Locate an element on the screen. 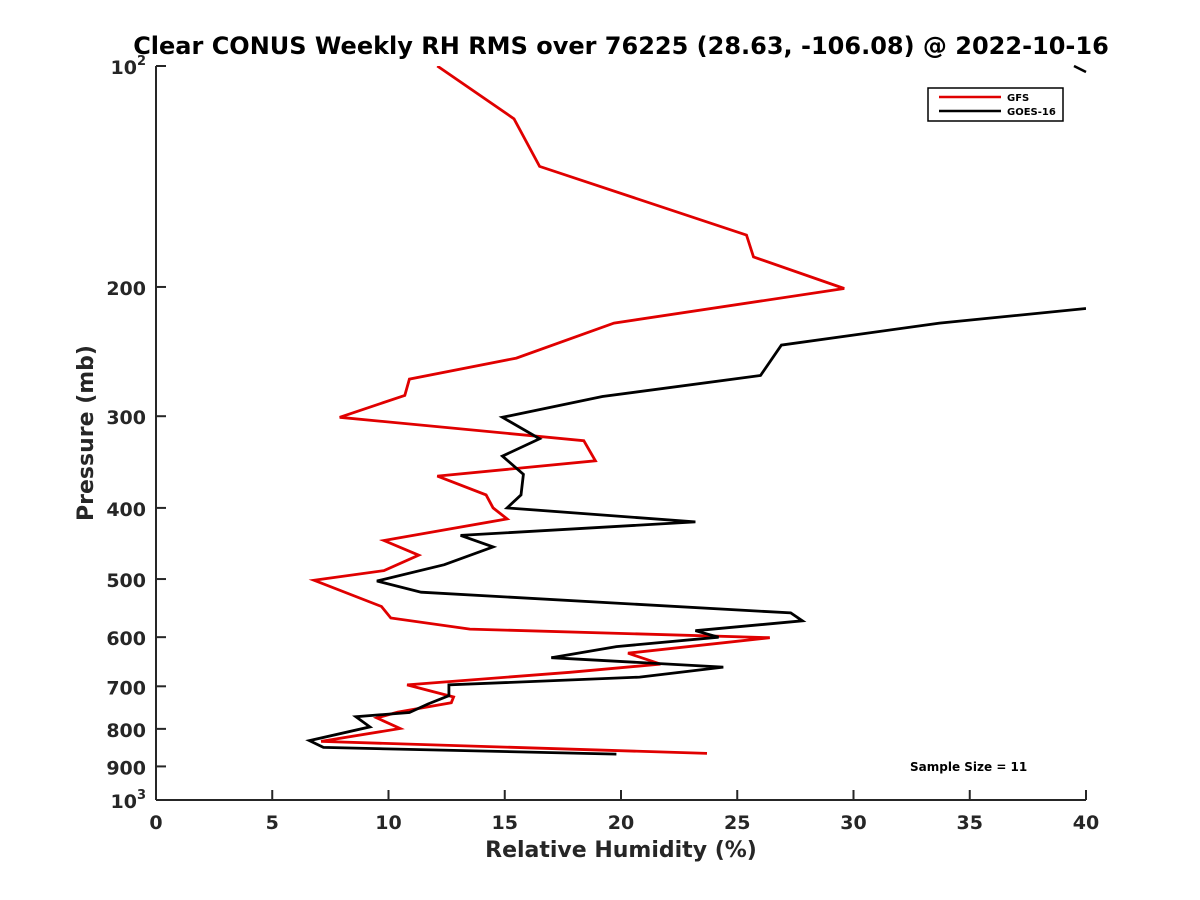 The width and height of the screenshot is (1200, 900). legend-label-gfs: GFS is located at coordinates (1018, 98).